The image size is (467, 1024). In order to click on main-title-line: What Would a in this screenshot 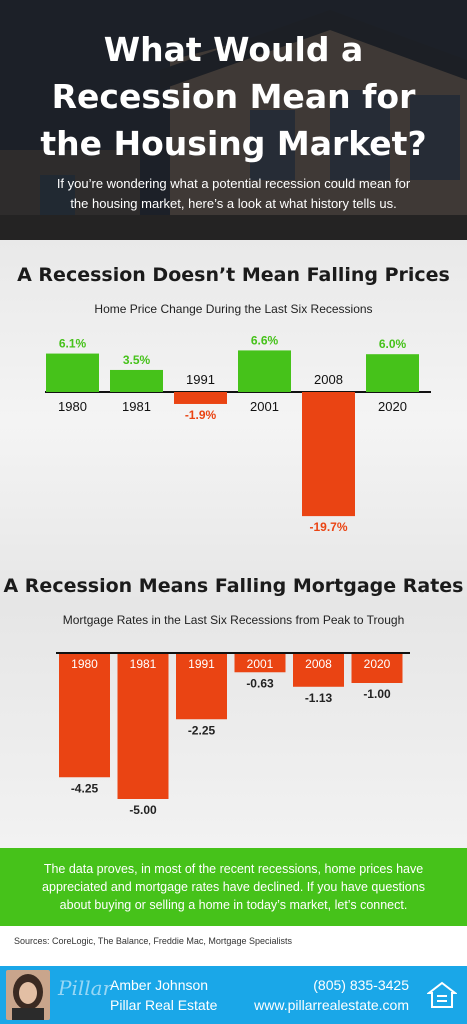, I will do `click(233, 49)`.